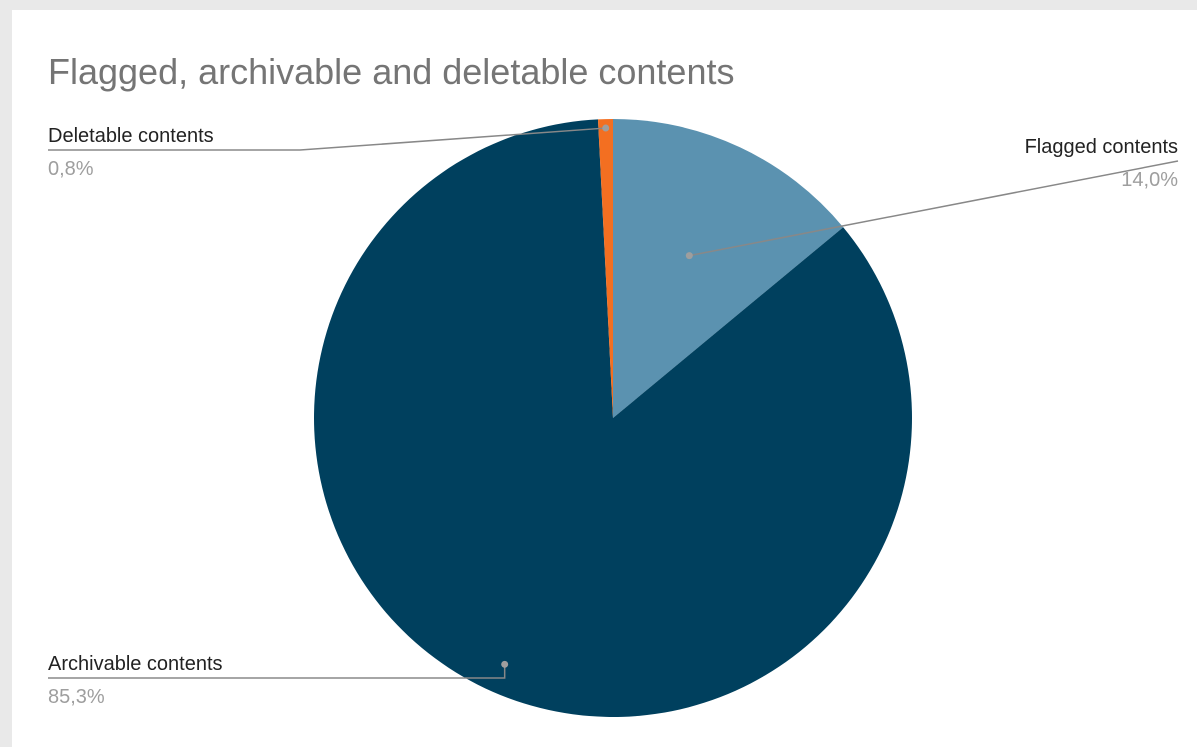  I want to click on slice-percent-label: 14,0%, so click(1149, 180).